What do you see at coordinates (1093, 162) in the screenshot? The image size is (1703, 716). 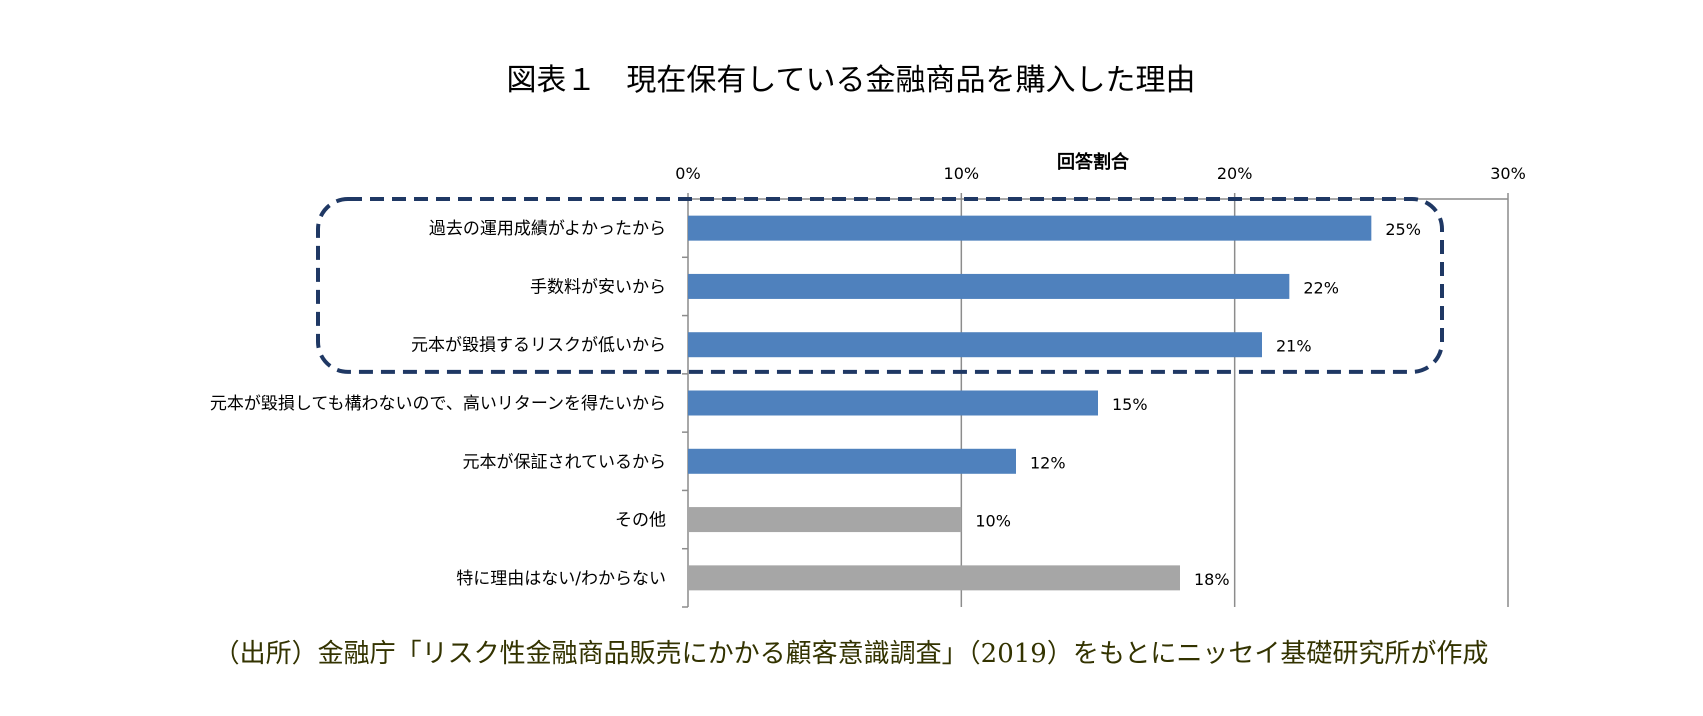 I see `x-axis-title: 回答割合` at bounding box center [1093, 162].